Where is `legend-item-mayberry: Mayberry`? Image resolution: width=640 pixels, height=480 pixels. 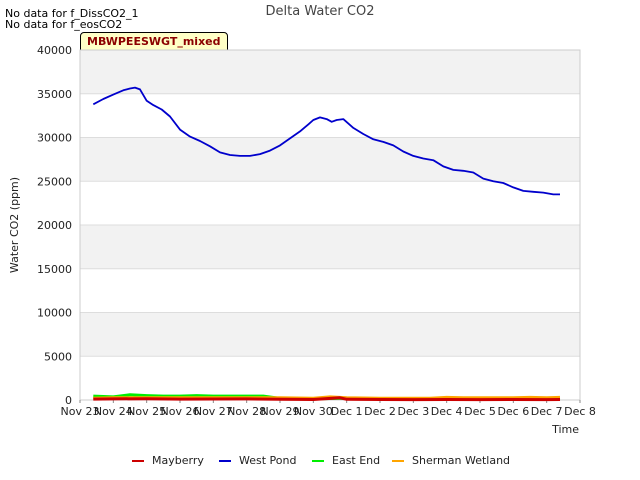 legend-item-mayberry: Mayberry is located at coordinates (168, 460).